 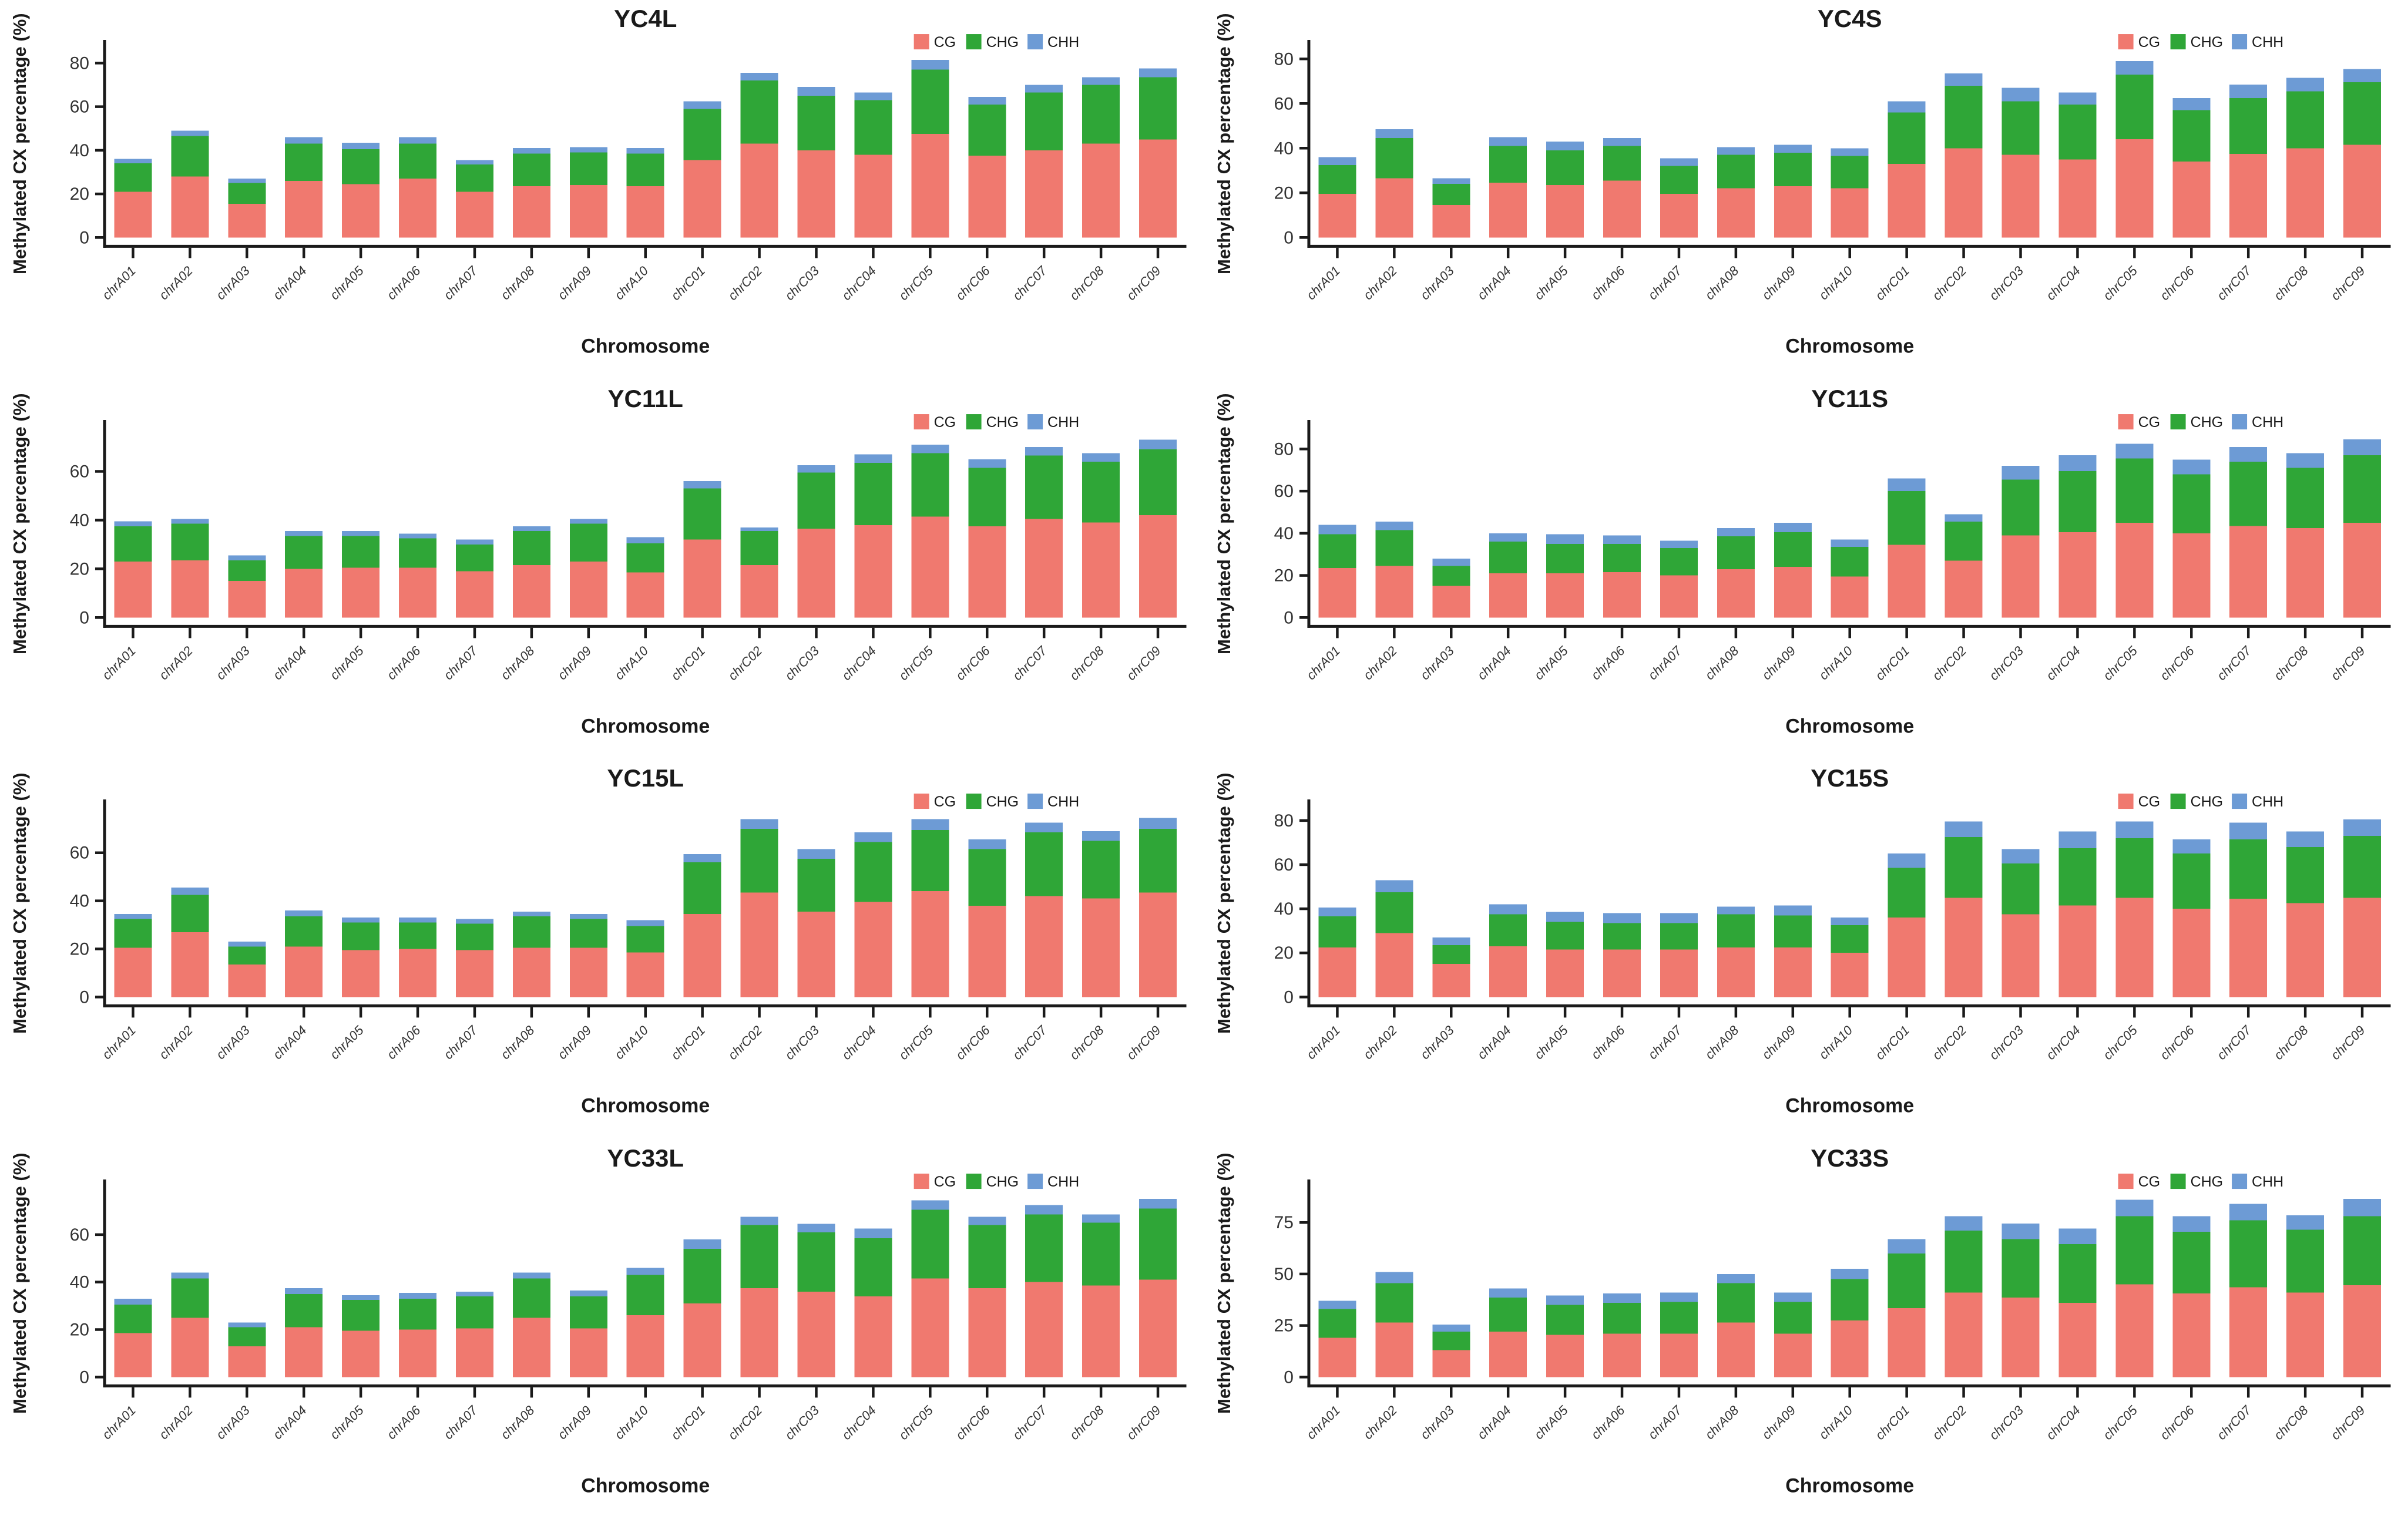 What do you see at coordinates (2126, 1181) in the screenshot?
I see `legend-swatch-cg` at bounding box center [2126, 1181].